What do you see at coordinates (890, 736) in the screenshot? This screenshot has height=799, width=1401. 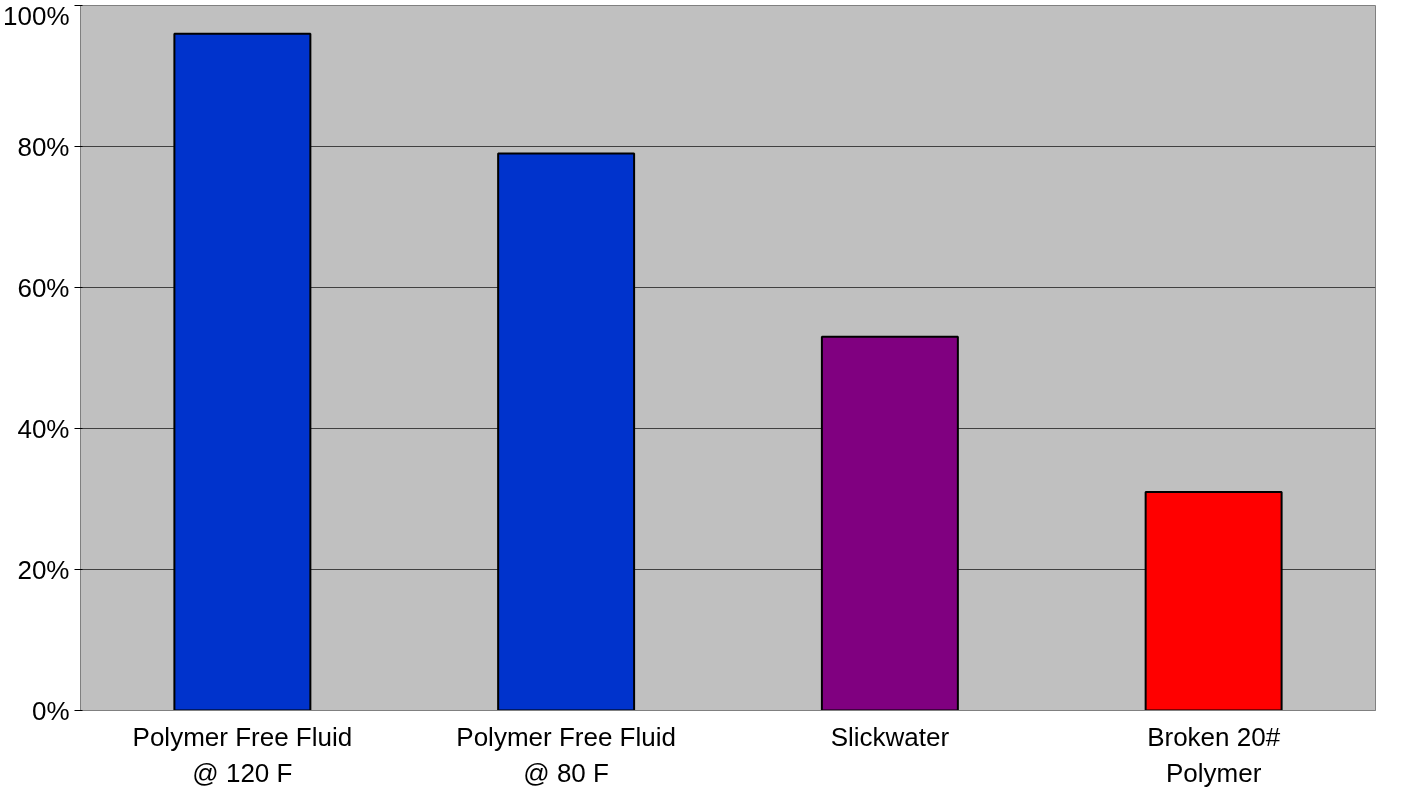 I see `x-tick-label: Slickwater` at bounding box center [890, 736].